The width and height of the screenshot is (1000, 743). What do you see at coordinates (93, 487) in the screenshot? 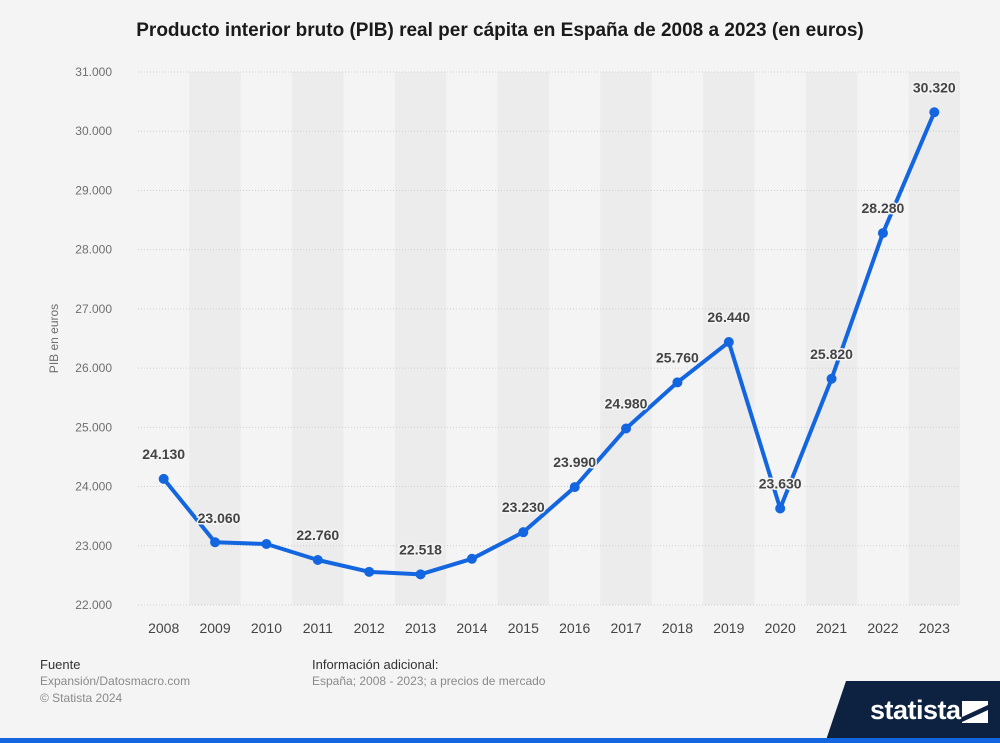
I see `y-tick-label: 24.000` at bounding box center [93, 487].